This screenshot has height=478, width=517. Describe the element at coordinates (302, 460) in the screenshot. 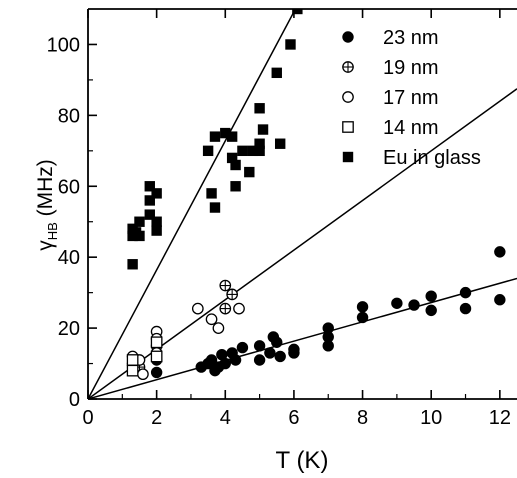

I see `x-axis-label: T (K)` at that location.